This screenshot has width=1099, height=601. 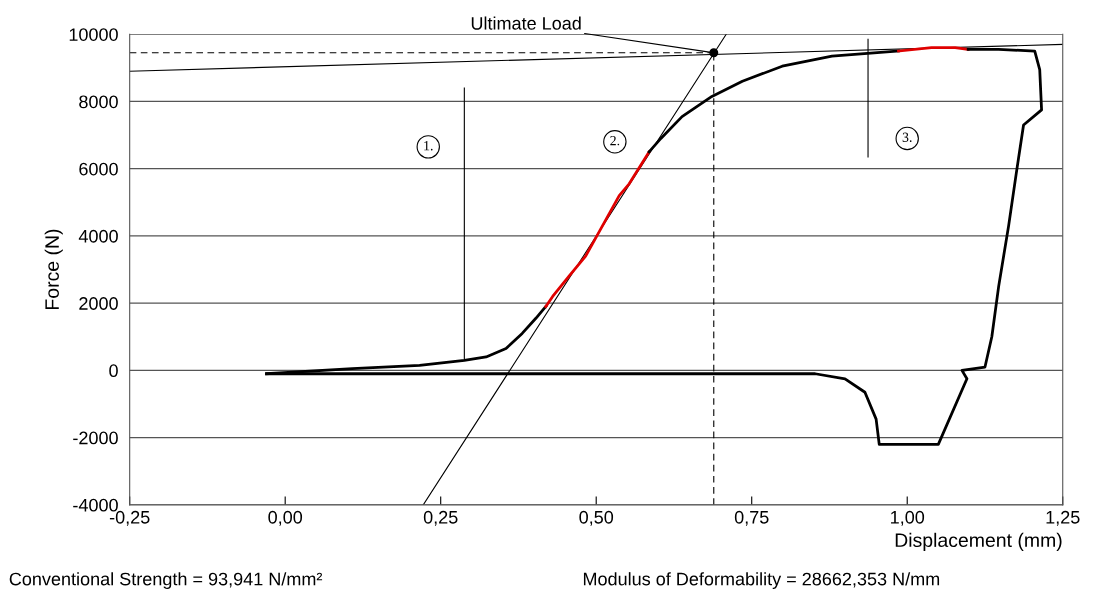 I want to click on y-tick-label: 4000, so click(x=98, y=236).